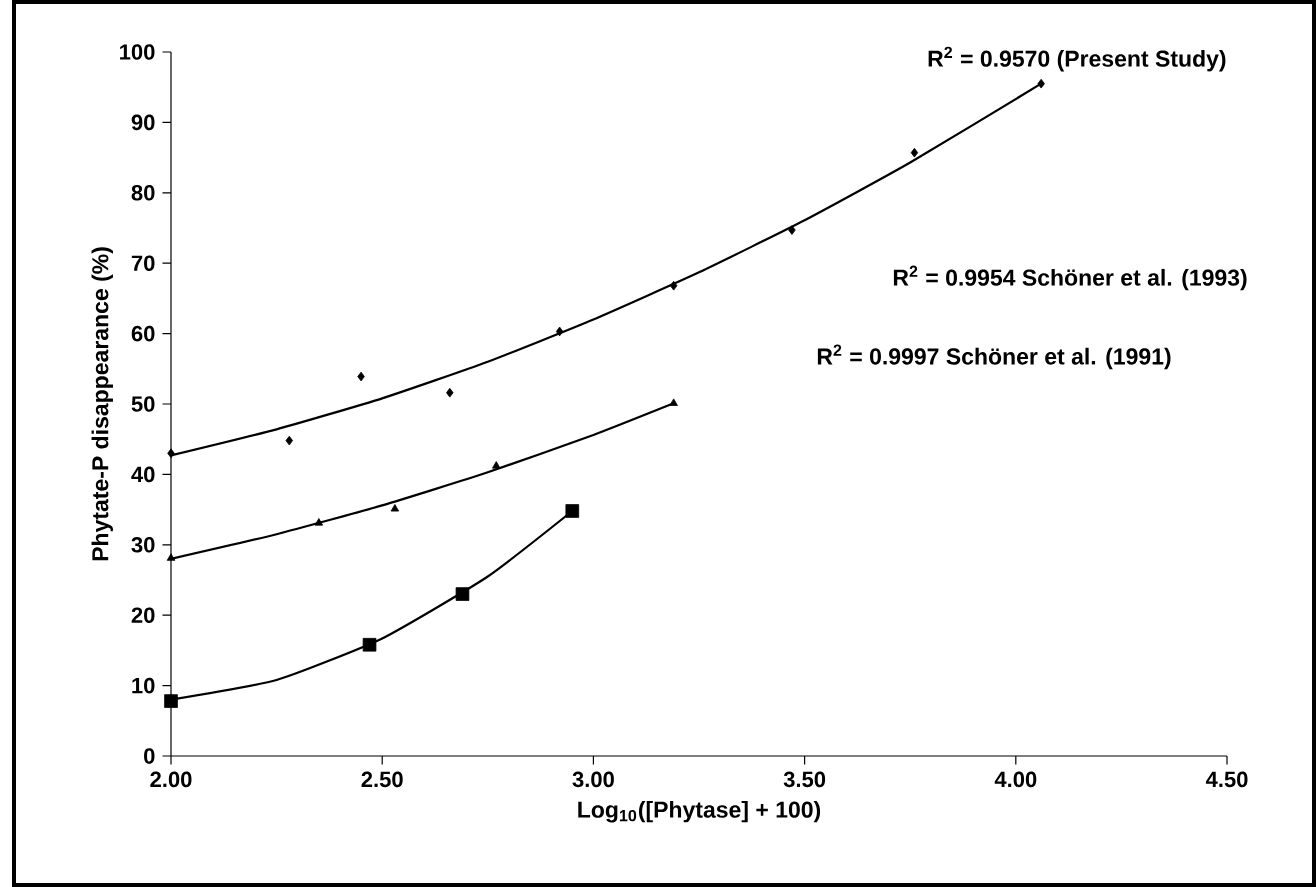 The width and height of the screenshot is (1316, 887). I want to click on y-tick-label: 40, so click(143, 474).